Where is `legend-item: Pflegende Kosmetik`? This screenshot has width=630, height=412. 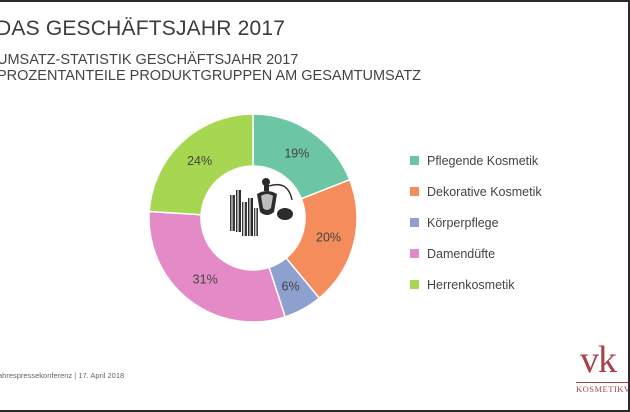
legend-item: Pflegende Kosmetik is located at coordinates (476, 160).